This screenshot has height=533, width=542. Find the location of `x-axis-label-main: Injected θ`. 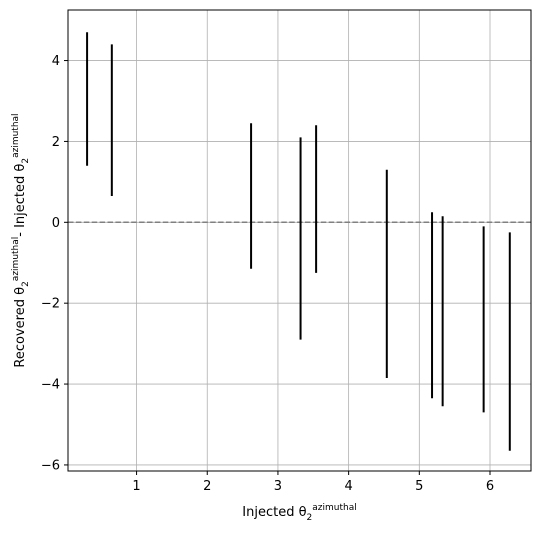

x-axis-label-main: Injected θ is located at coordinates (274, 512).